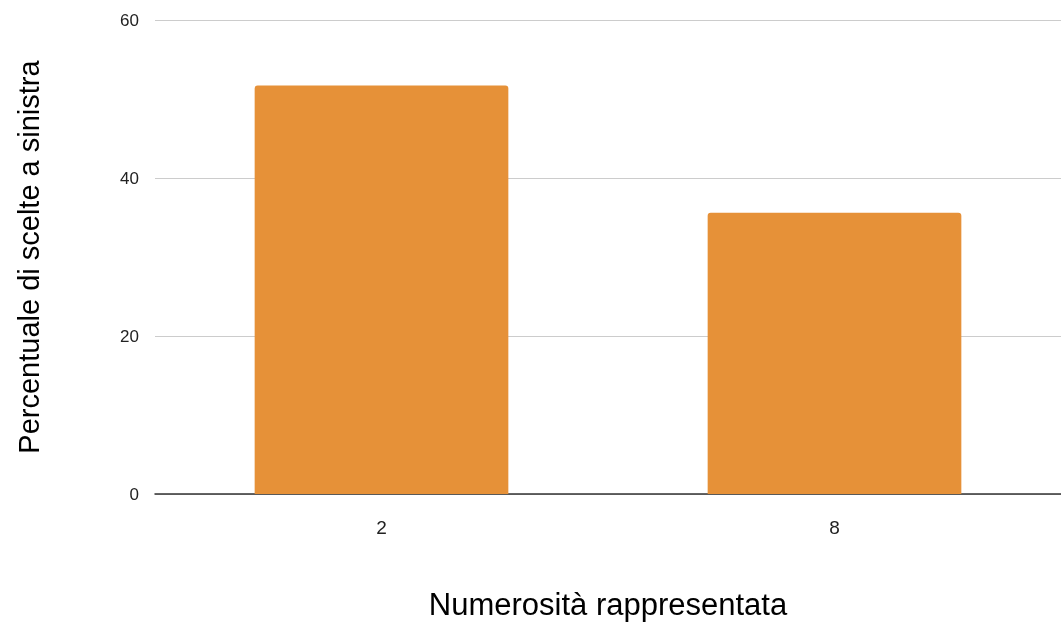 The width and height of the screenshot is (1061, 638). What do you see at coordinates (129, 336) in the screenshot?
I see `y-tick-label: 20` at bounding box center [129, 336].